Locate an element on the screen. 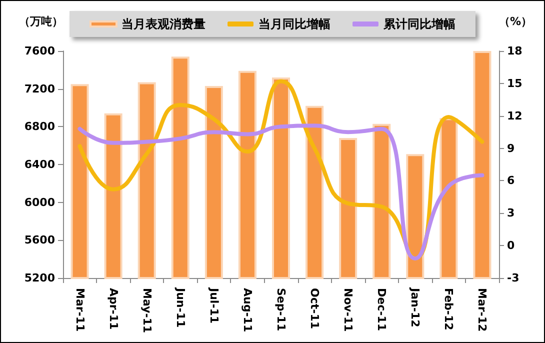 The height and width of the screenshot is (343, 545). x-tick-label: Jun-11 is located at coordinates (180, 307).